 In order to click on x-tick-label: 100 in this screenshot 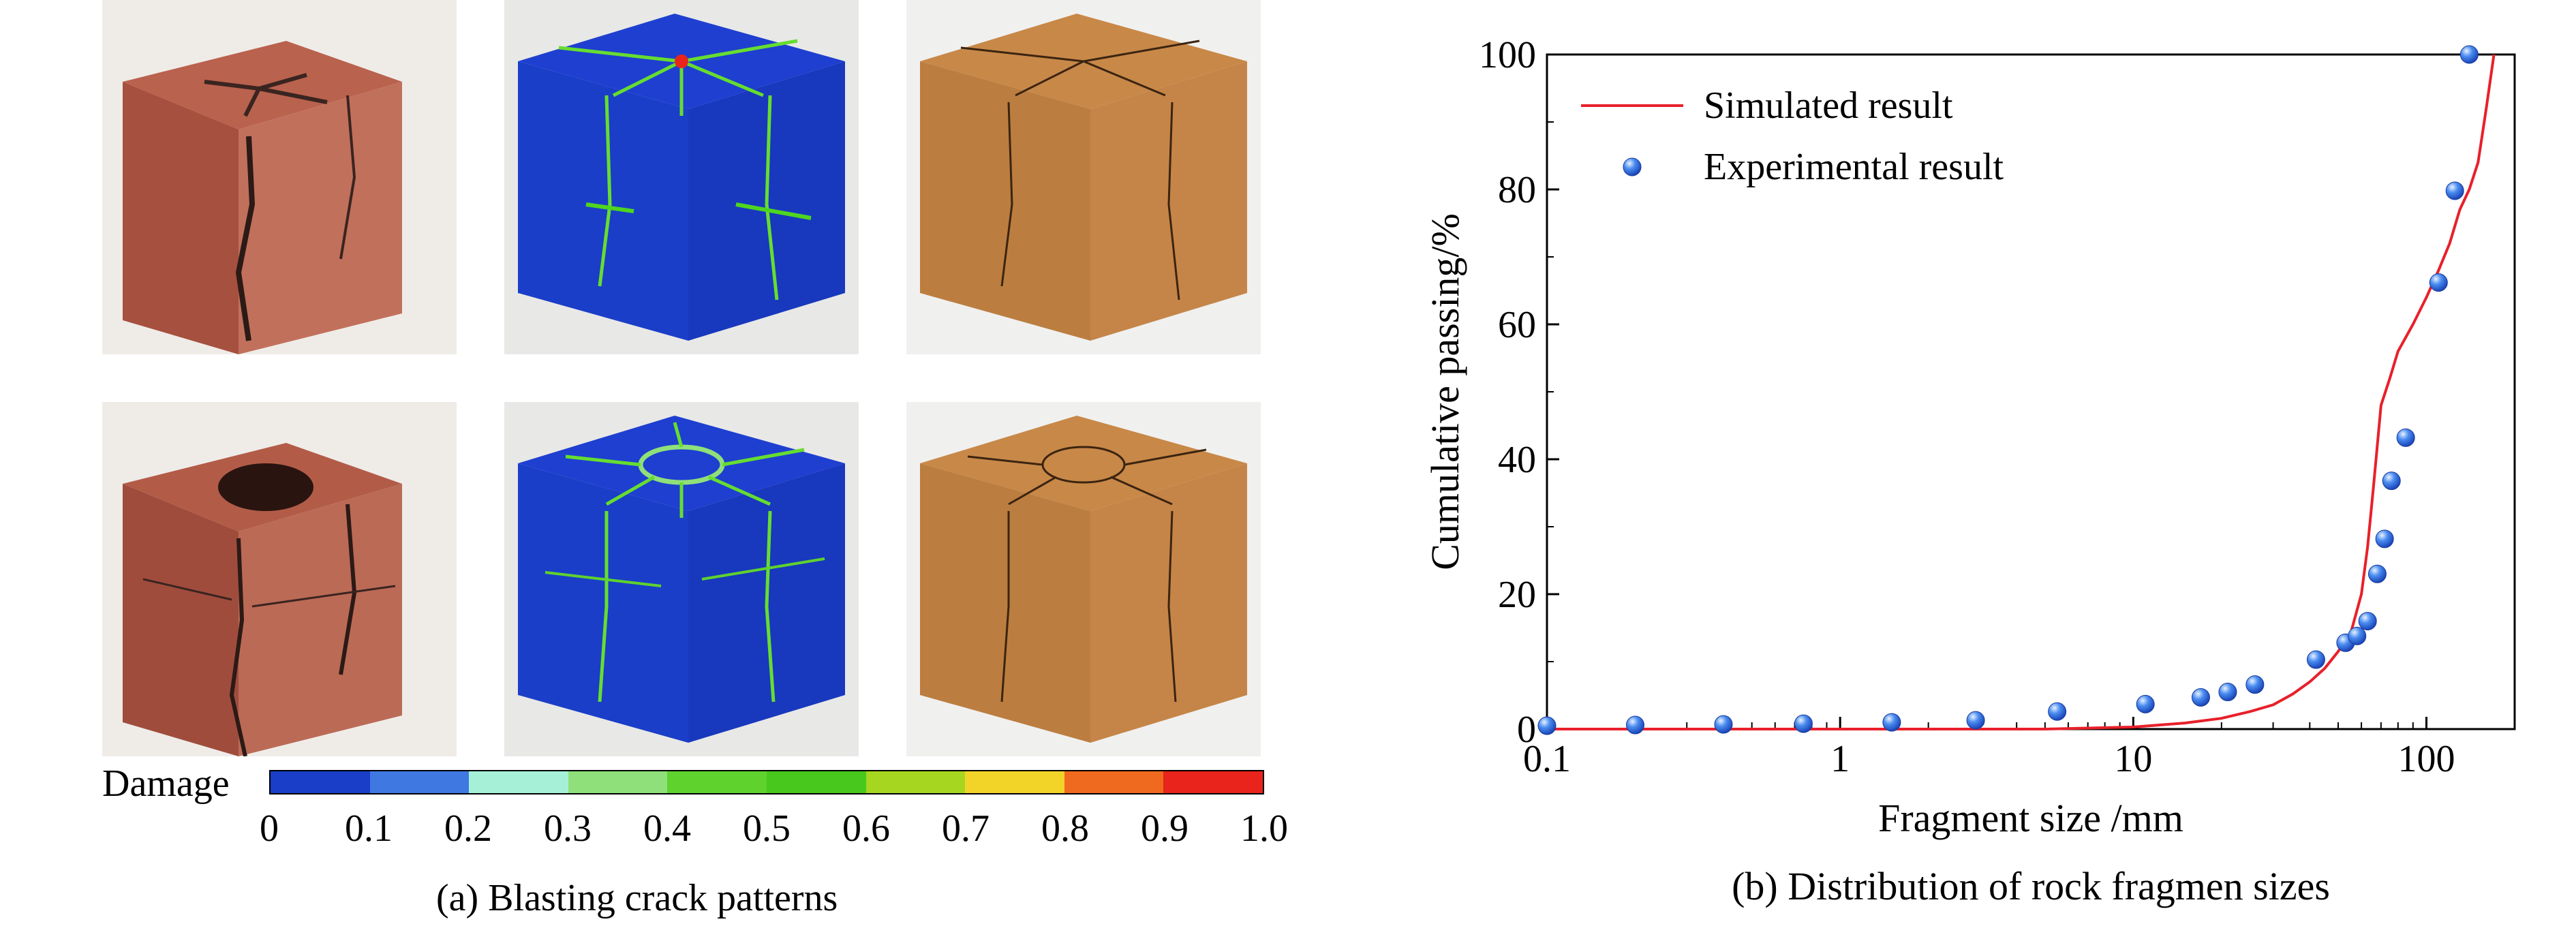, I will do `click(2426, 759)`.